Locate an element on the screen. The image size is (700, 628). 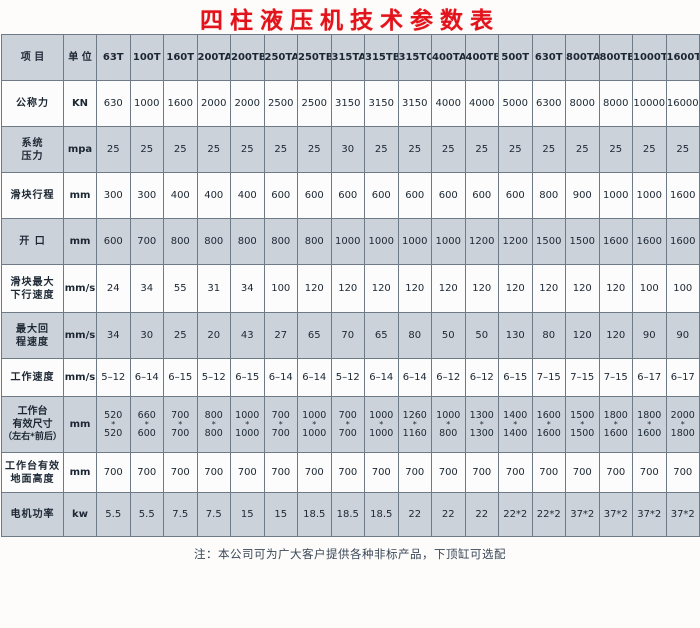
row-label-line: 有效尺寸 is located at coordinates (32, 424).